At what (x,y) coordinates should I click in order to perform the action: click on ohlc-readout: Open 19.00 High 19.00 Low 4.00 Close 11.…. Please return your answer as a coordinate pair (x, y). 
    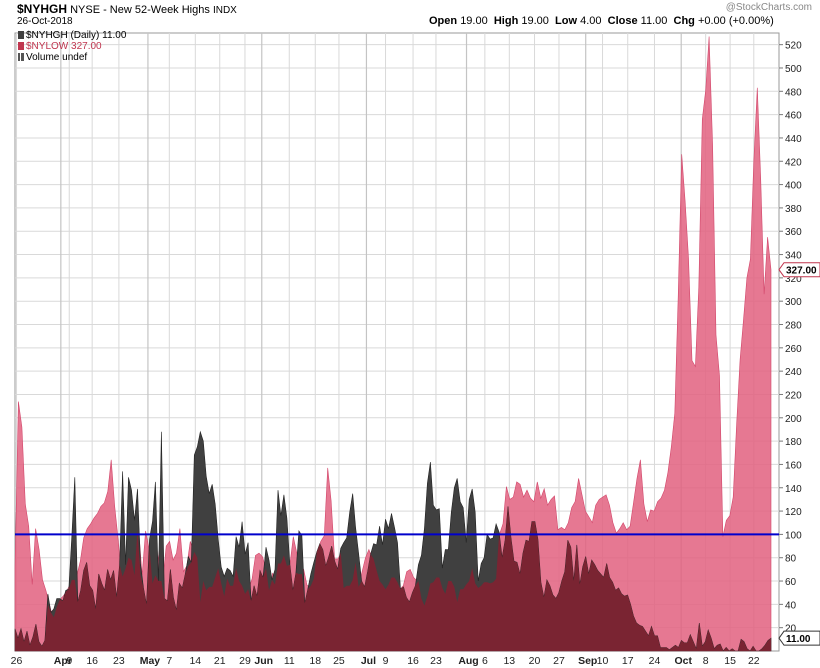
    Looking at the image, I should click on (601, 21).